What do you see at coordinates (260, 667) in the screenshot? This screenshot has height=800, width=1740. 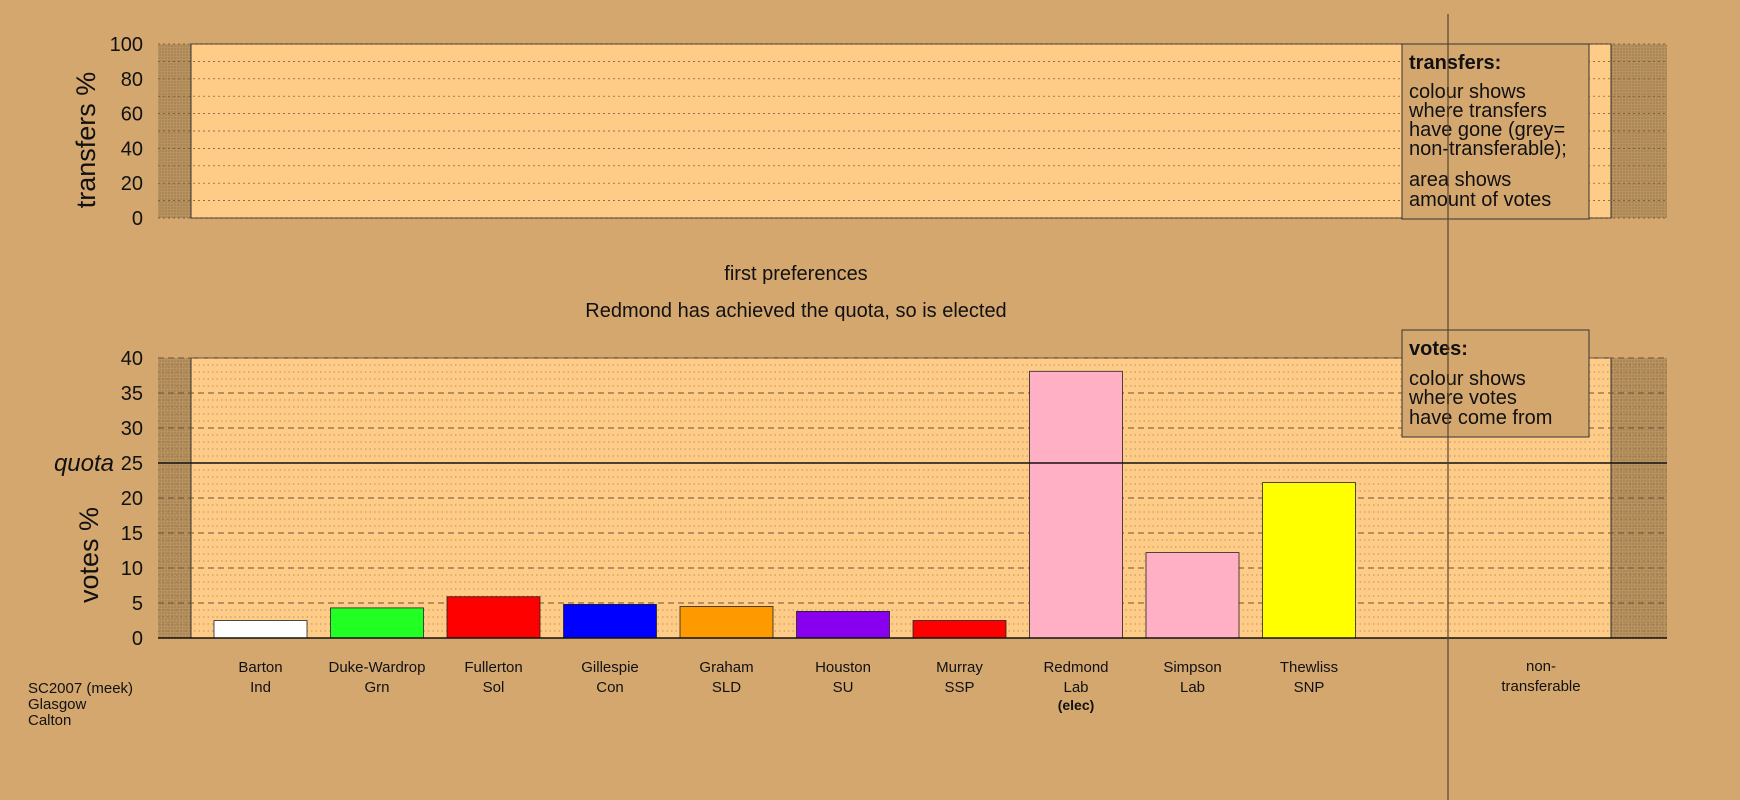 I see `candidate-name: Barton` at bounding box center [260, 667].